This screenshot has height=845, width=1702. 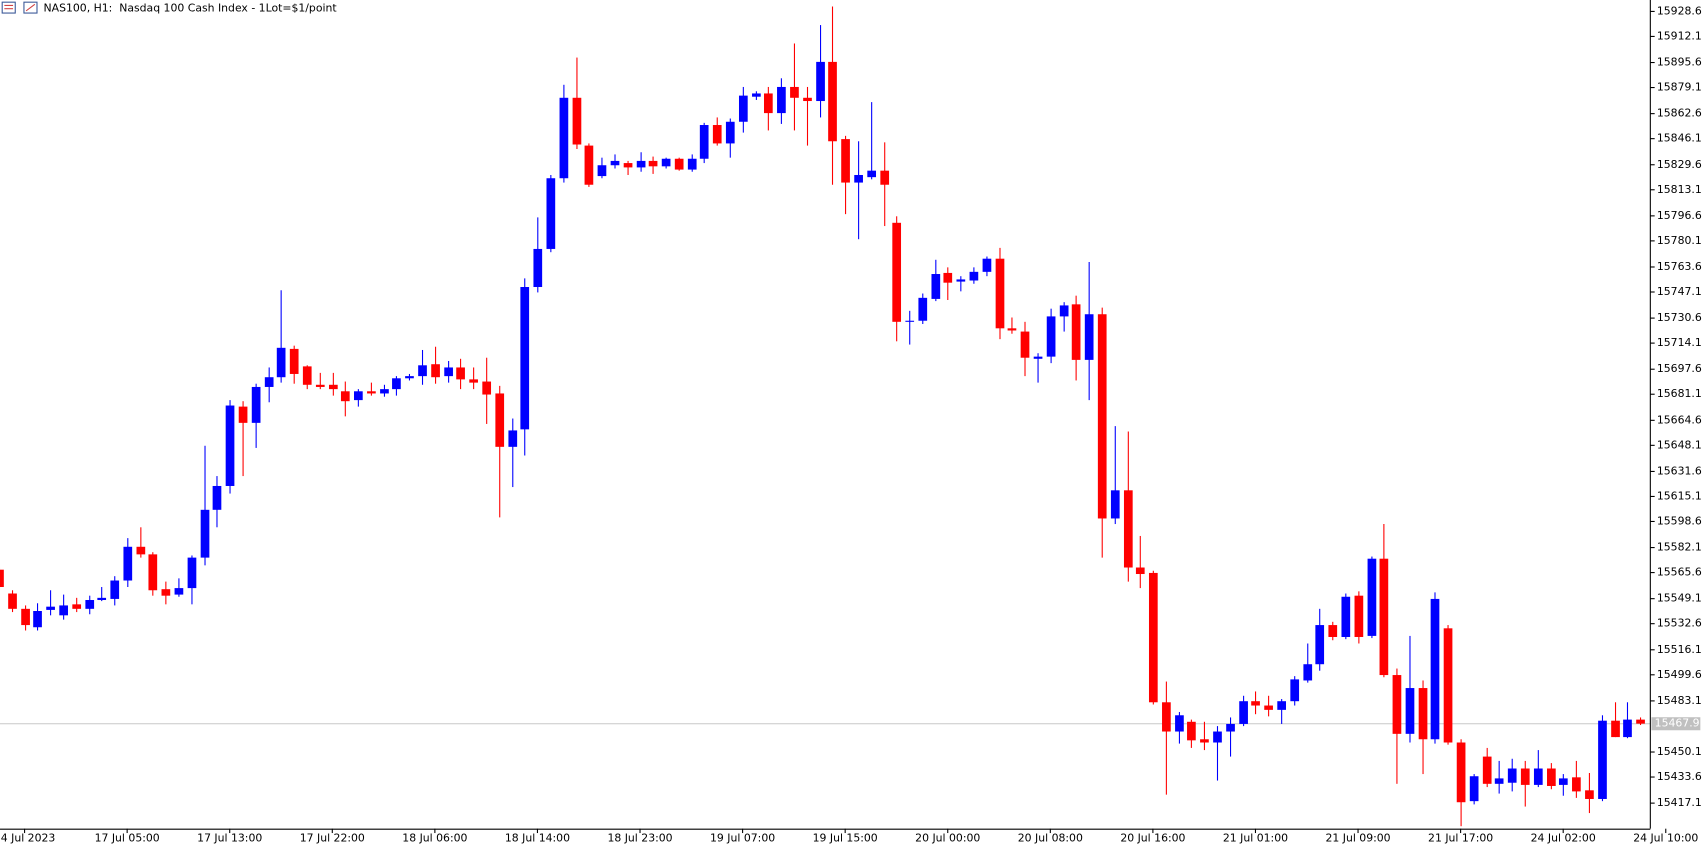 What do you see at coordinates (1679, 393) in the screenshot?
I see `y-tick-label: 15681.1` at bounding box center [1679, 393].